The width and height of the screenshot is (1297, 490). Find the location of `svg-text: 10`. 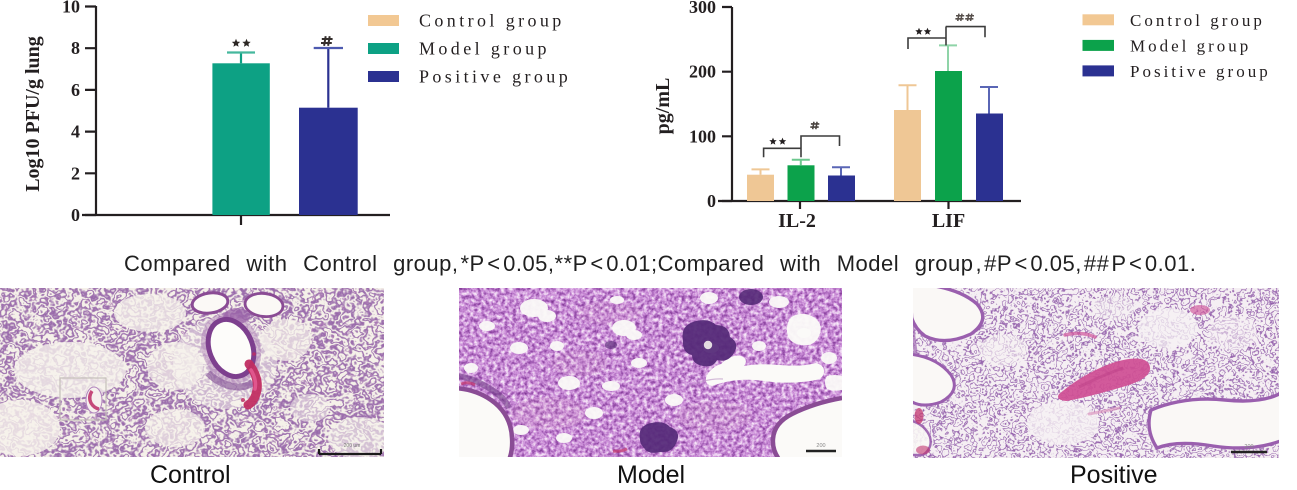

svg-text: 10 is located at coordinates (71, 8).